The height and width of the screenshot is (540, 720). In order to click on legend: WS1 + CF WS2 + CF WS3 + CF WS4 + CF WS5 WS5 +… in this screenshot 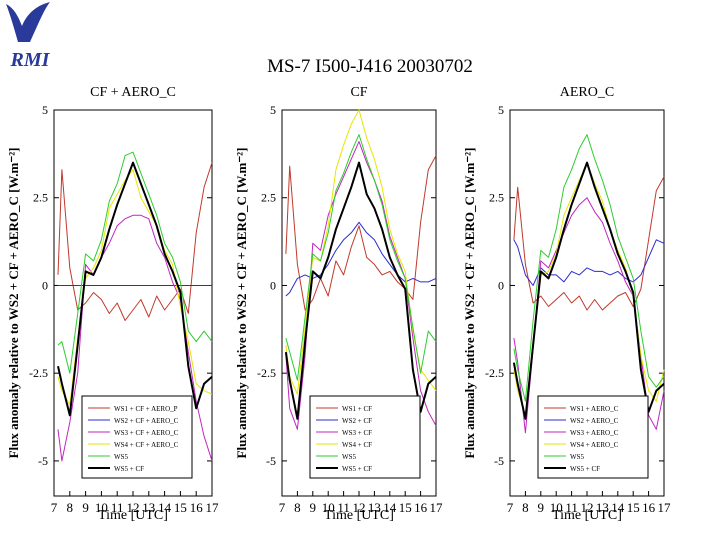, I will do `click(365, 437)`.